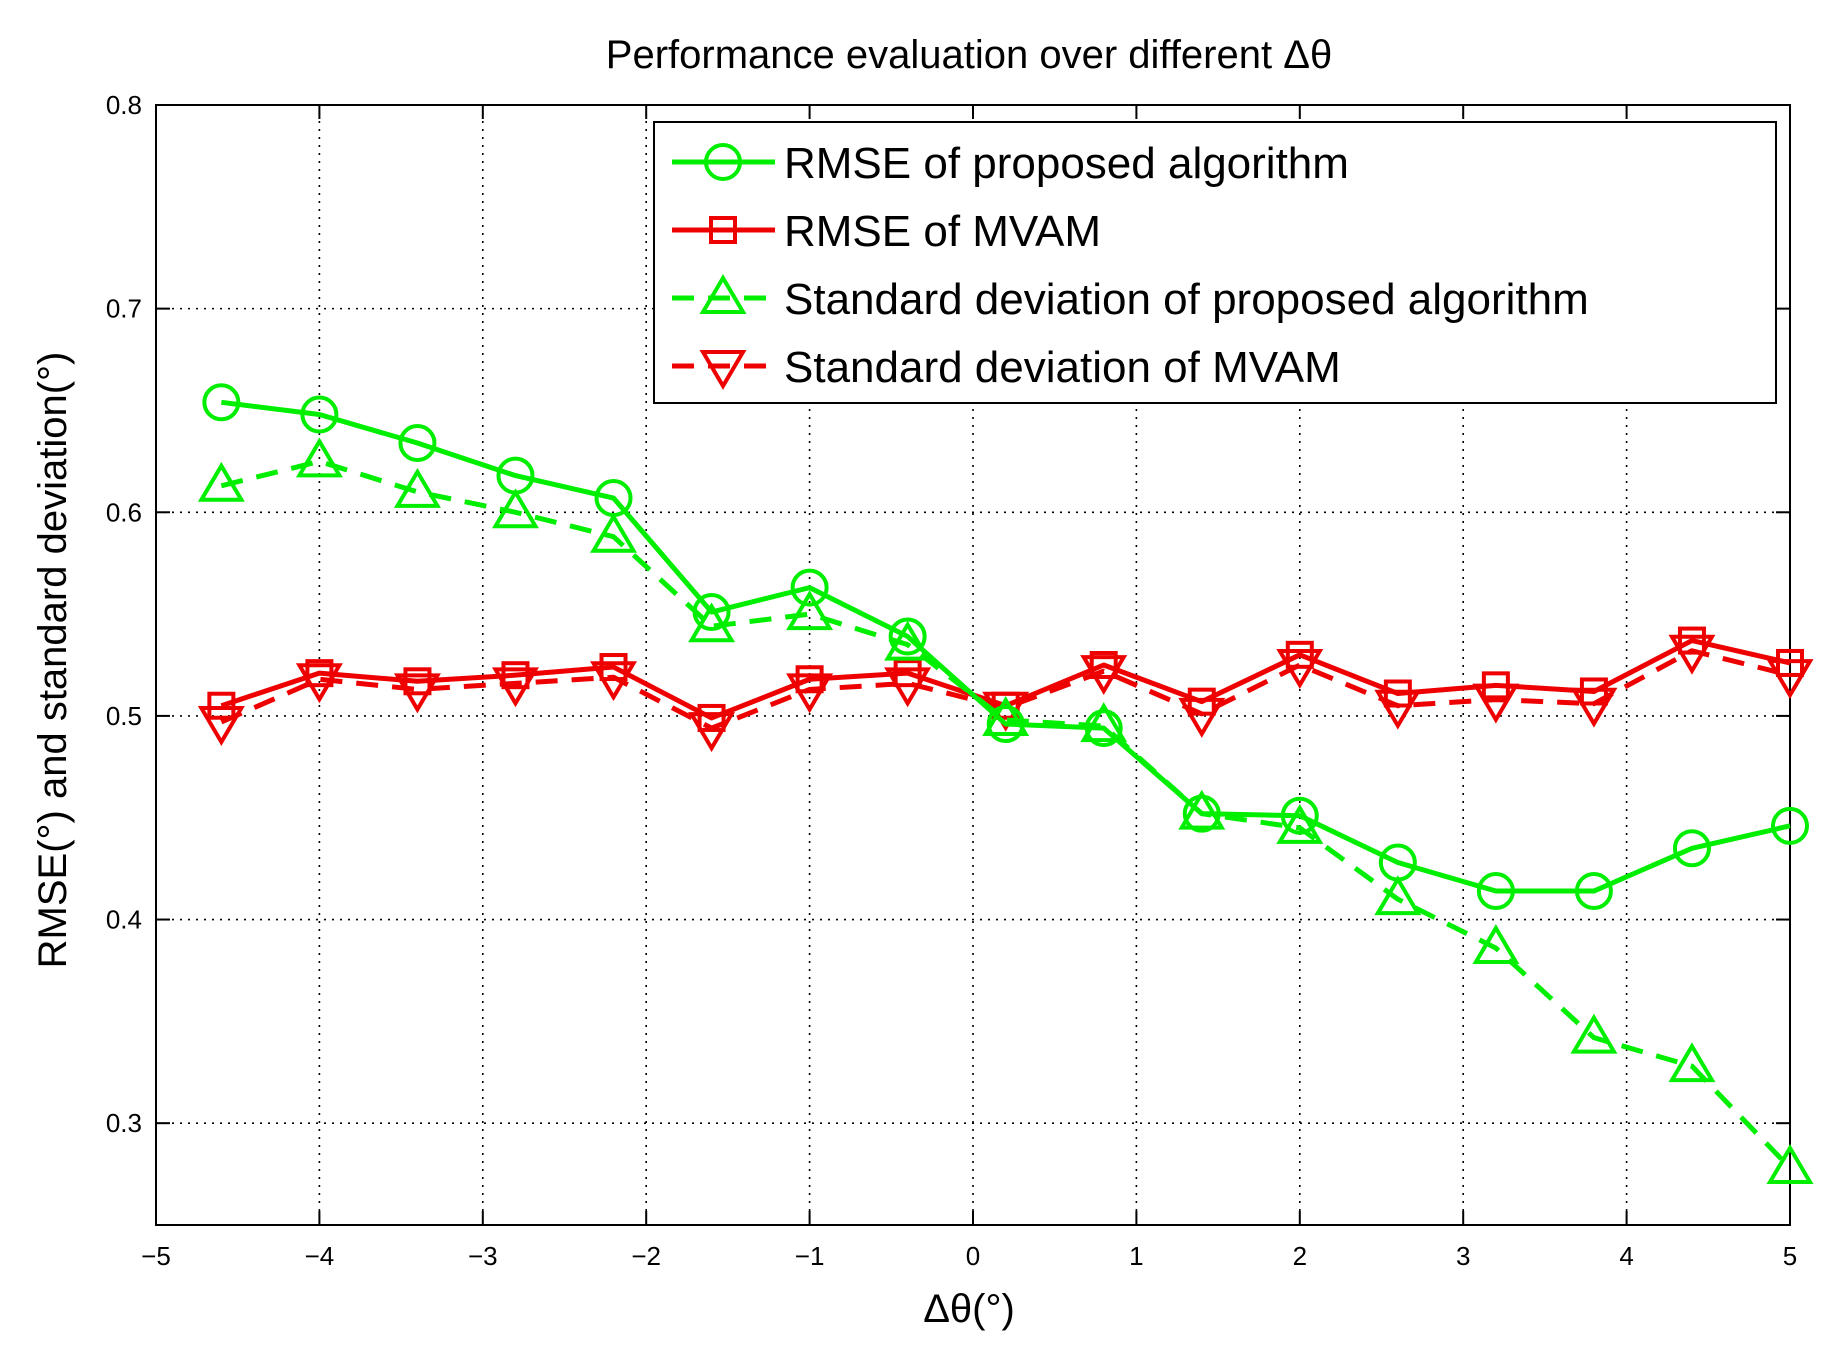 The width and height of the screenshot is (1831, 1345). What do you see at coordinates (973, 1256) in the screenshot?
I see `x-tick-label: 0` at bounding box center [973, 1256].